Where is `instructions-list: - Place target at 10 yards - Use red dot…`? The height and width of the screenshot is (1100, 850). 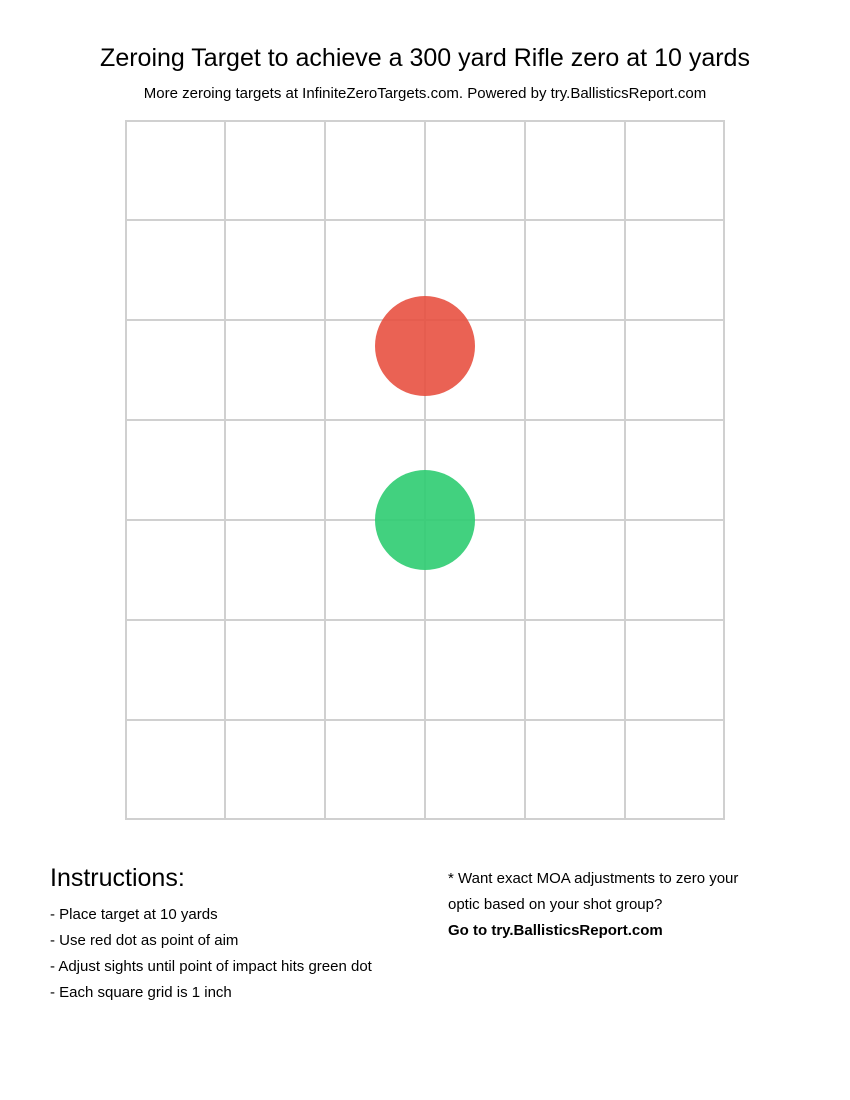
instructions-list: - Place target at 10 yards - Use red dot… is located at coordinates (211, 954).